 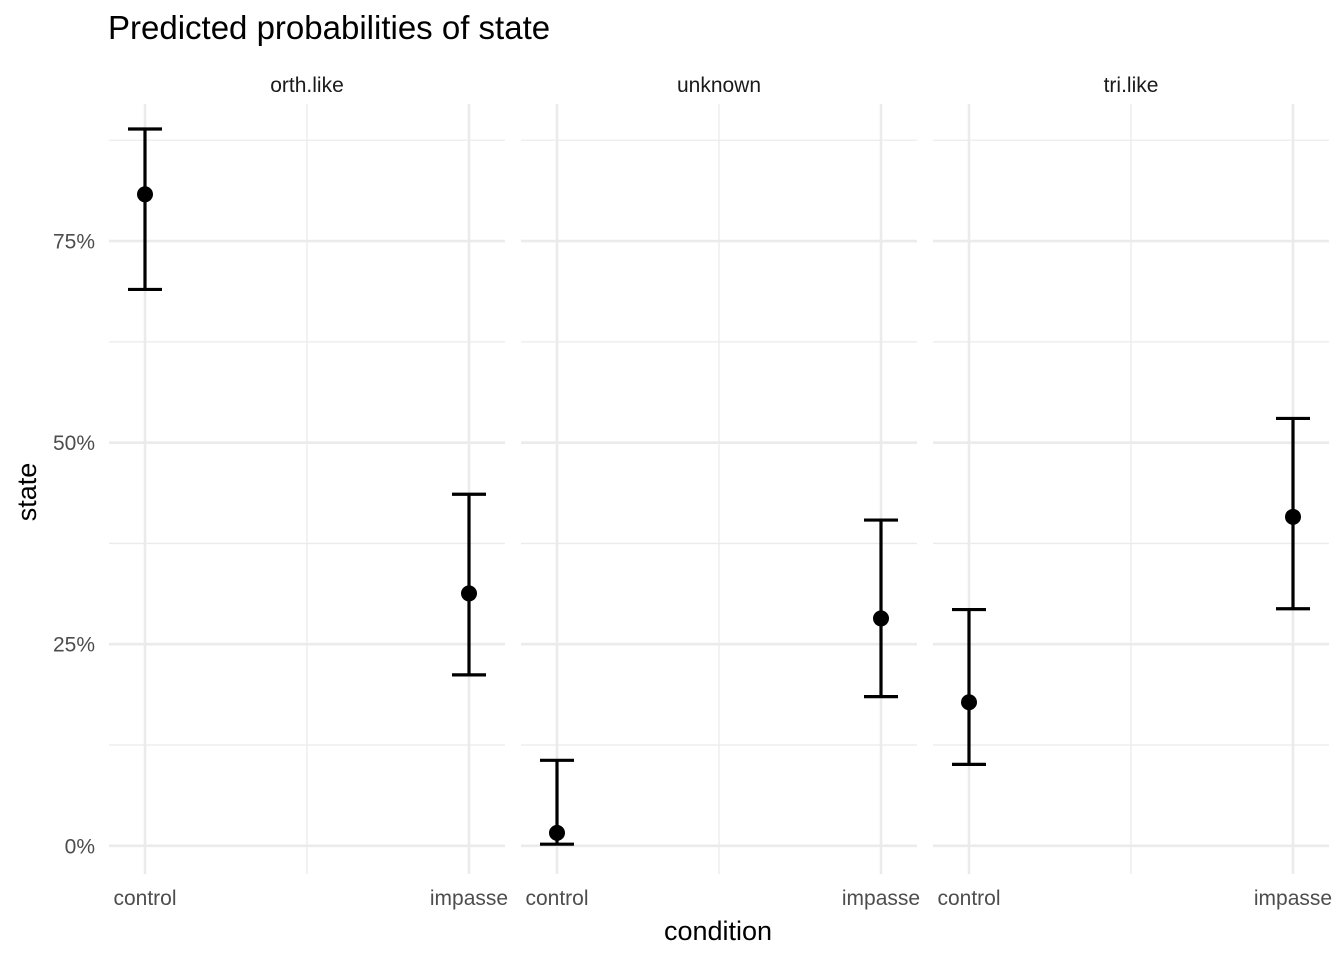 I want to click on x-axis-title: condition, so click(x=718, y=931).